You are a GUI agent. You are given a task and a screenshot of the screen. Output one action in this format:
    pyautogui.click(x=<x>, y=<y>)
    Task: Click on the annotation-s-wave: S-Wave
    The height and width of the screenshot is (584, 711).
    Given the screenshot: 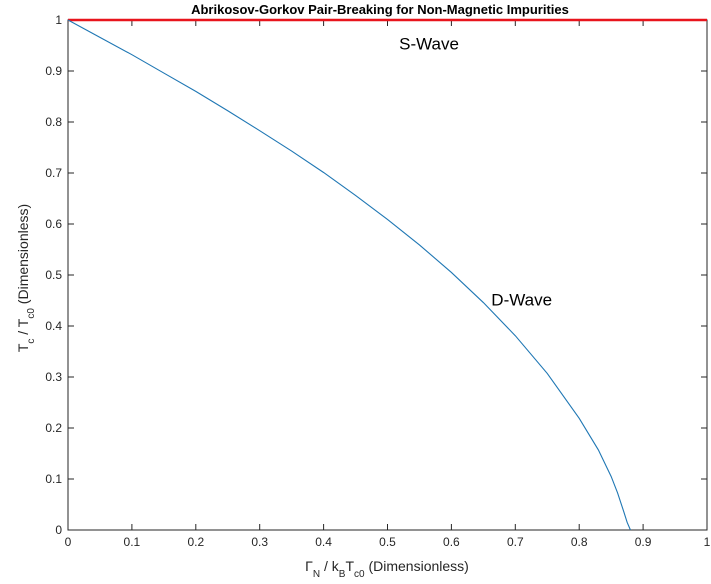 What is the action you would take?
    pyautogui.click(x=429, y=44)
    